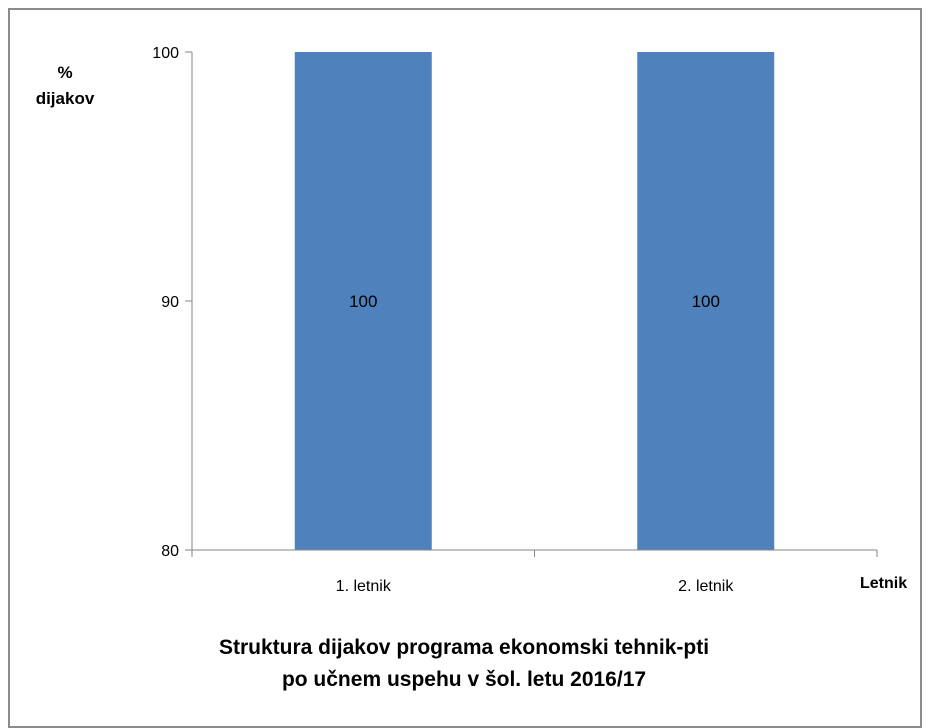  Describe the element at coordinates (65, 86) in the screenshot. I see `y-axis-title: % dijakov` at that location.